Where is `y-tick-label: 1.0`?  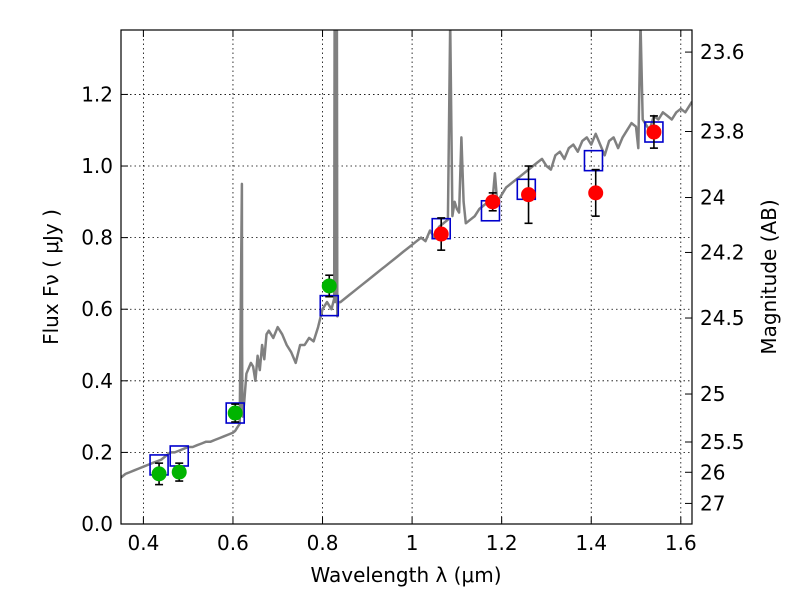 y-tick-label: 1.0 is located at coordinates (97, 166).